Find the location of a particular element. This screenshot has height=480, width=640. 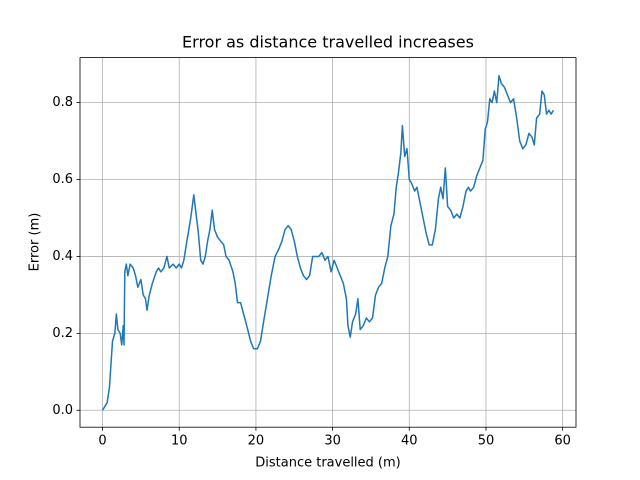

x-tick-label: 20 is located at coordinates (256, 441).